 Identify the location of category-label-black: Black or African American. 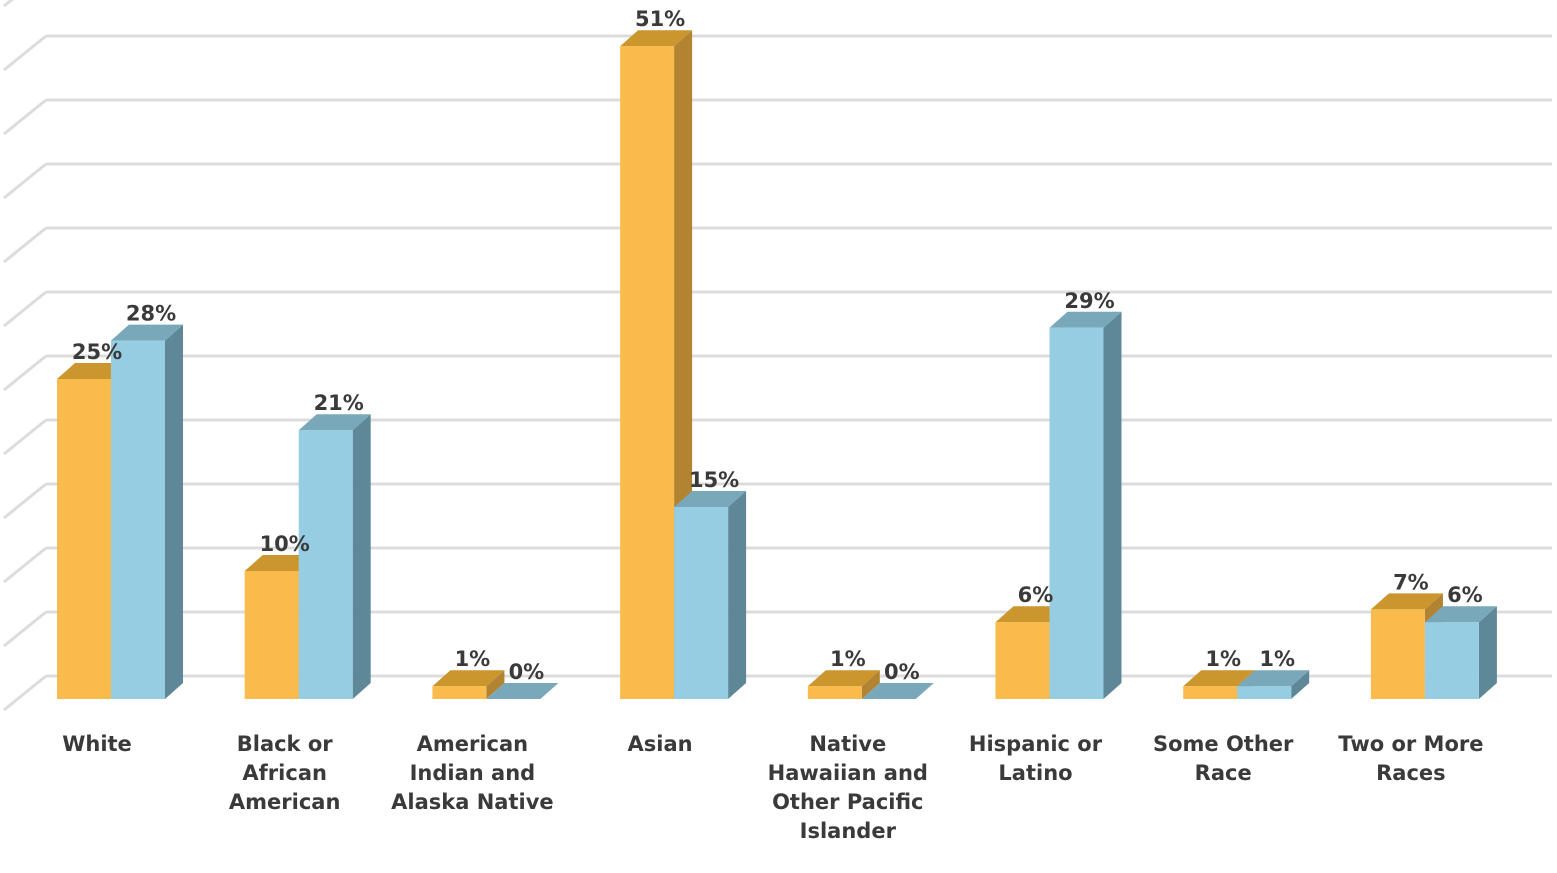
(284, 773).